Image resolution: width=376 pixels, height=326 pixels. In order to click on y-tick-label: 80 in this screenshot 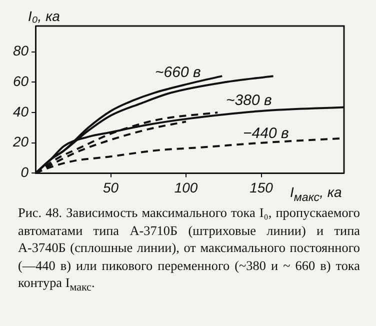, I will do `click(20, 50)`.